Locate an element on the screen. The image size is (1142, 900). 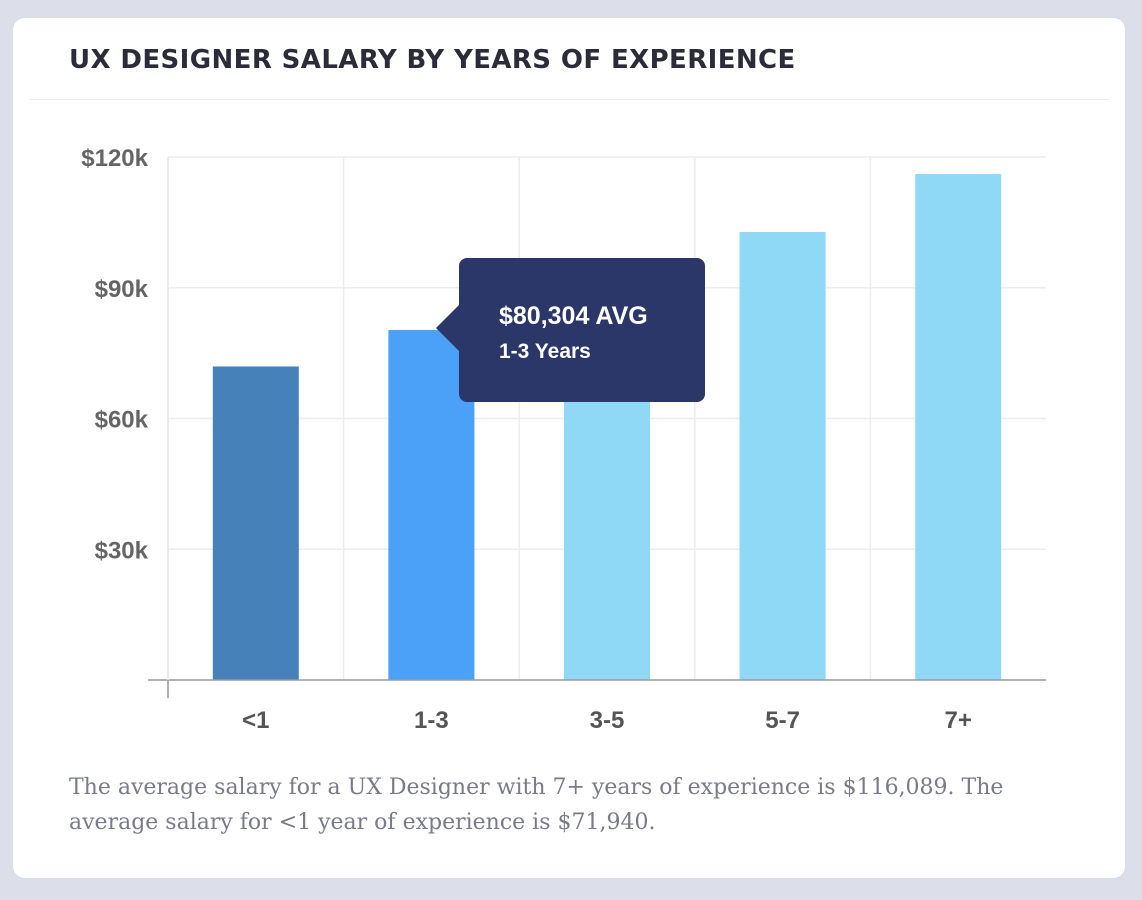
bar-tooltip: $80,304 AVG 1-3 Years is located at coordinates (570, 330).